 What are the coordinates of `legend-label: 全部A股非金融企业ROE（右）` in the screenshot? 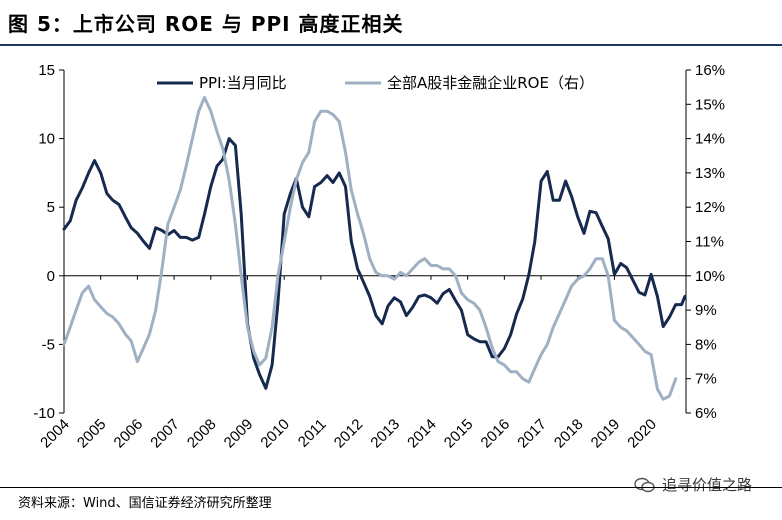 It's located at (490, 83).